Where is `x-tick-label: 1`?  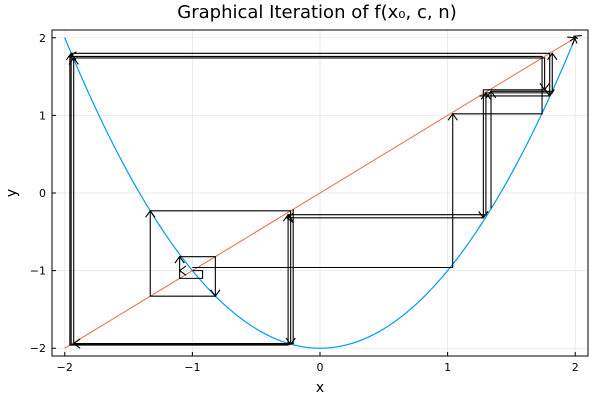 x-tick-label: 1 is located at coordinates (447, 367).